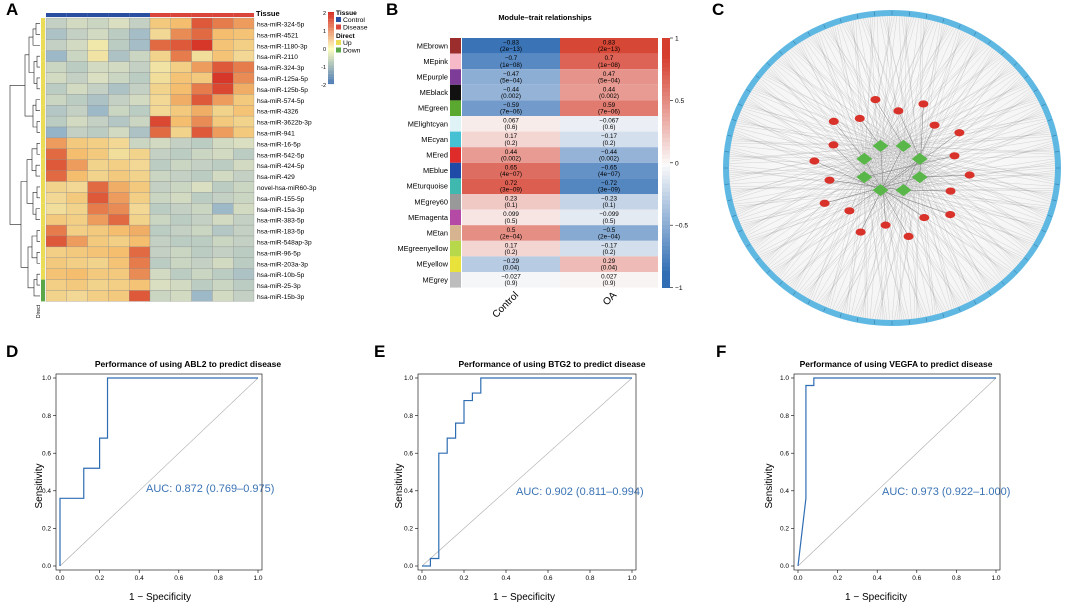 The height and width of the screenshot is (602, 1072). What do you see at coordinates (923, 104) in the screenshot?
I see `mirna-node` at bounding box center [923, 104].